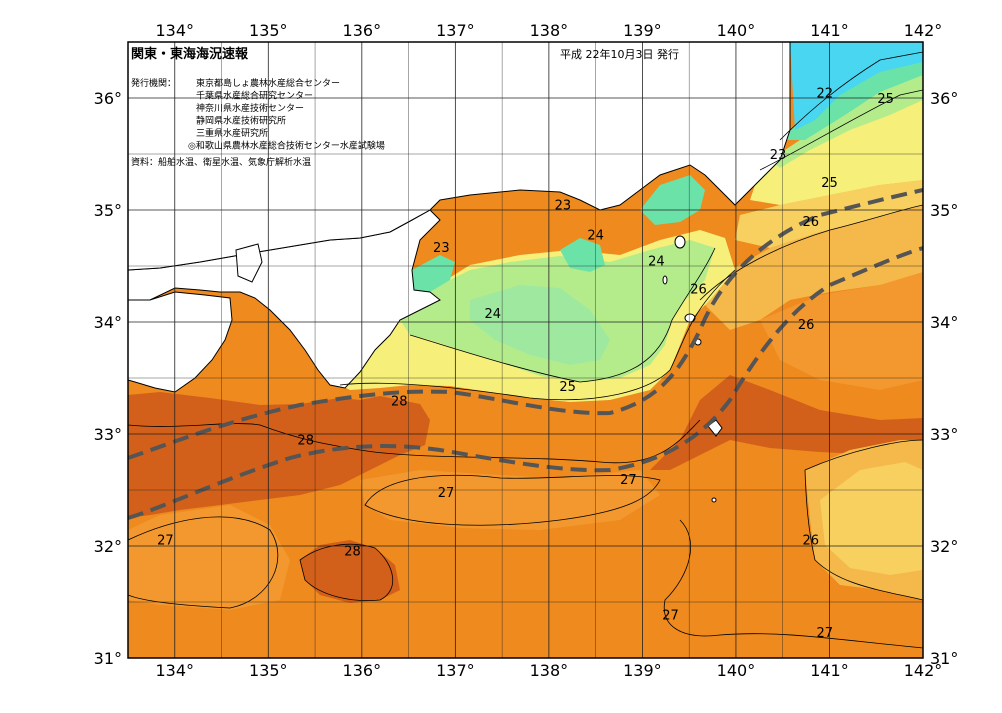  I want to click on map-title: 関東・東海海況速報, so click(190, 54).